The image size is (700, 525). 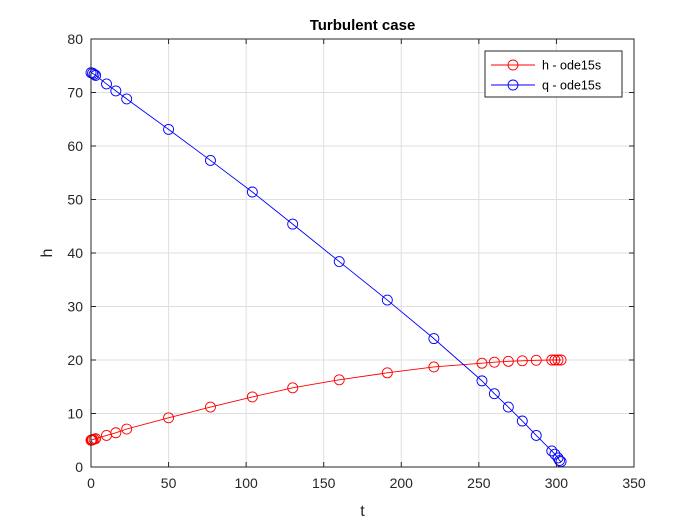 What do you see at coordinates (75, 414) in the screenshot?
I see `y-tick-label: 10` at bounding box center [75, 414].